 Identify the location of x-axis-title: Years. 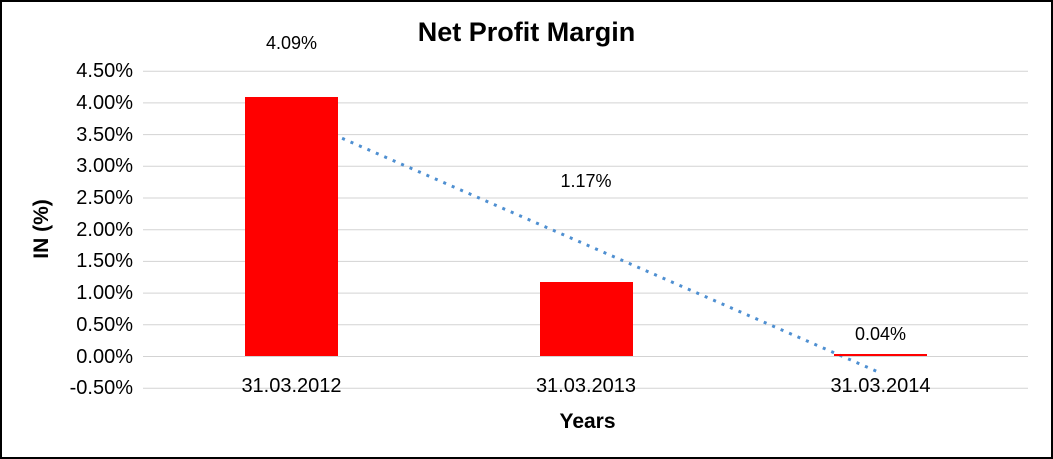
(587, 421).